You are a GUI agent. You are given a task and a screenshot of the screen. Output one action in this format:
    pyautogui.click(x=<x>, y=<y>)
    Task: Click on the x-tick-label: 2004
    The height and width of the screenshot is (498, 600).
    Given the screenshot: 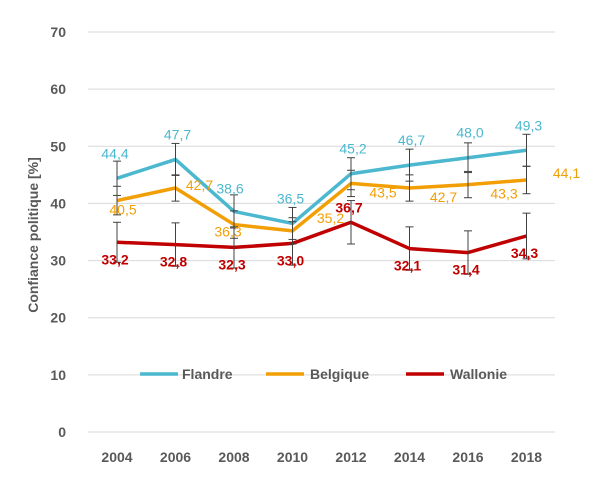 What is the action you would take?
    pyautogui.click(x=116, y=457)
    